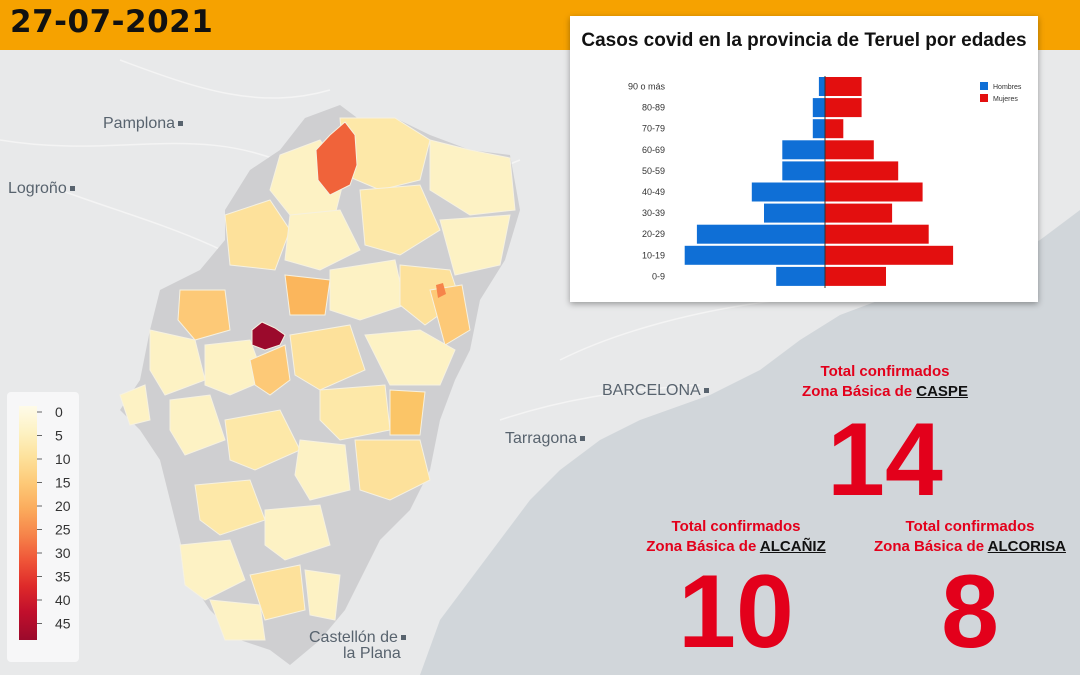 This screenshot has width=1080, height=675. Describe the element at coordinates (703, 546) in the screenshot. I see `total-alcaniz-prefix: Zona Básica de` at that location.